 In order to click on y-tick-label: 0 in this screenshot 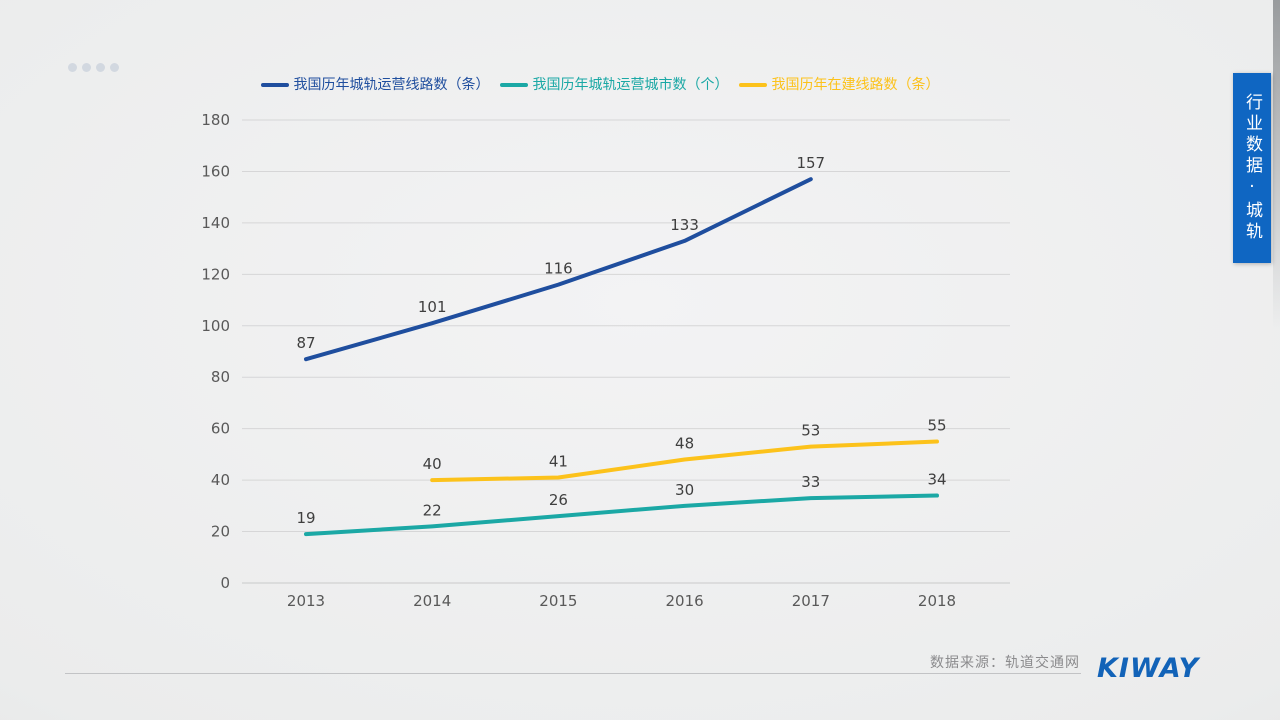, I will do `click(225, 583)`.